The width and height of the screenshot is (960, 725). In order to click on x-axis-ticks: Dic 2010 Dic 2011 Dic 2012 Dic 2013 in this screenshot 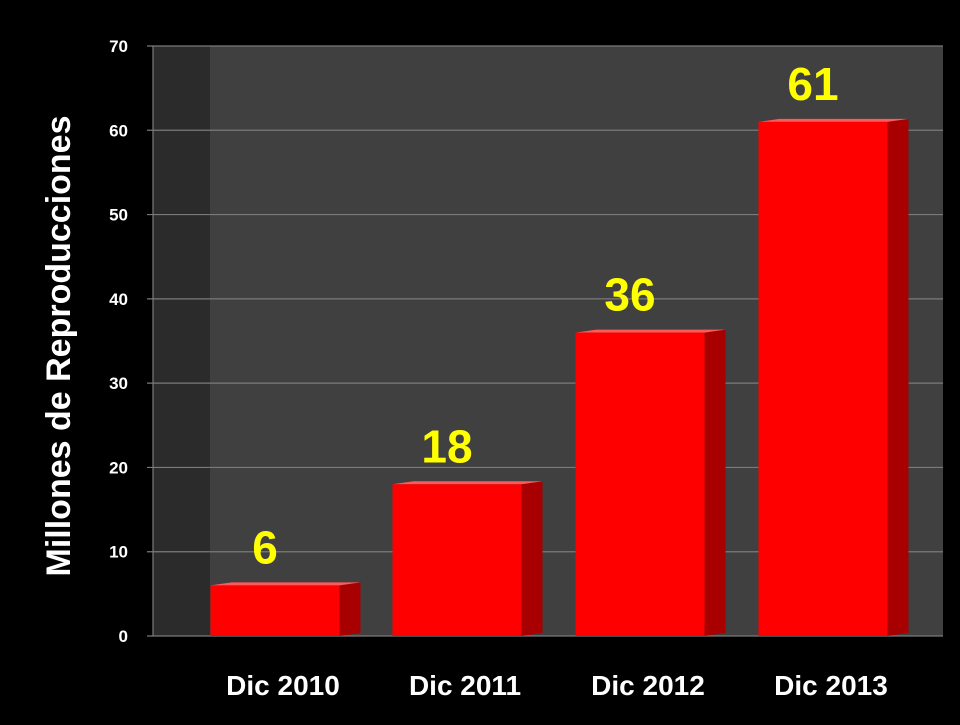, I will do `click(557, 685)`.